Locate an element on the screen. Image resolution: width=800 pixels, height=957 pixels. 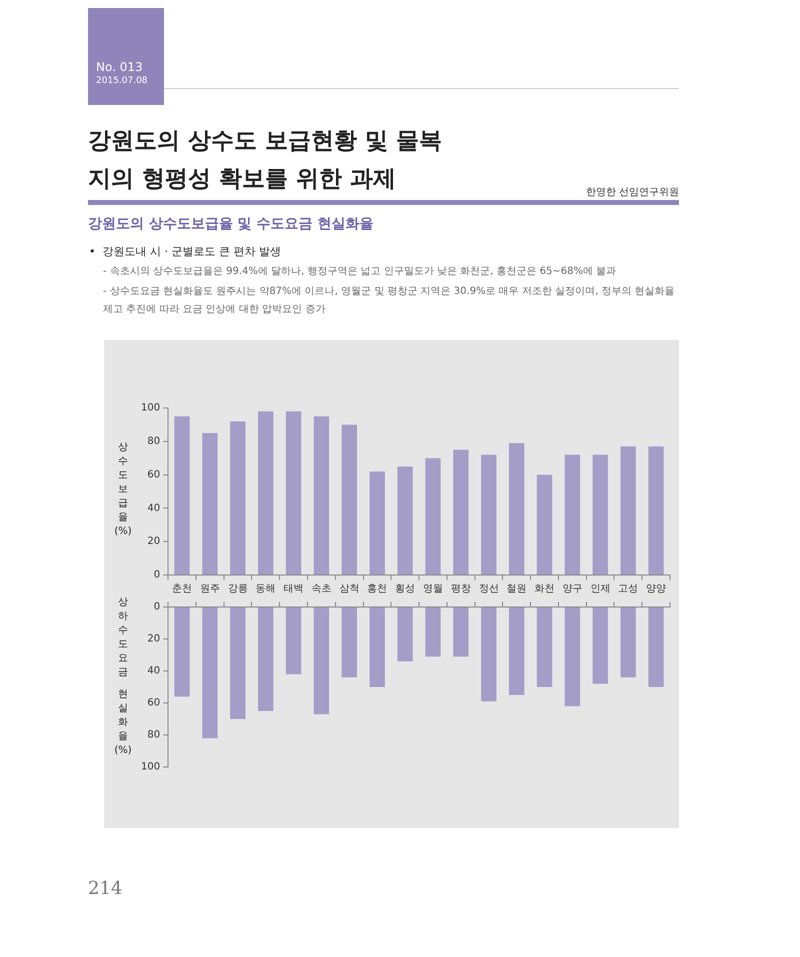
text: 2015.07.08 is located at coordinates (122, 81).